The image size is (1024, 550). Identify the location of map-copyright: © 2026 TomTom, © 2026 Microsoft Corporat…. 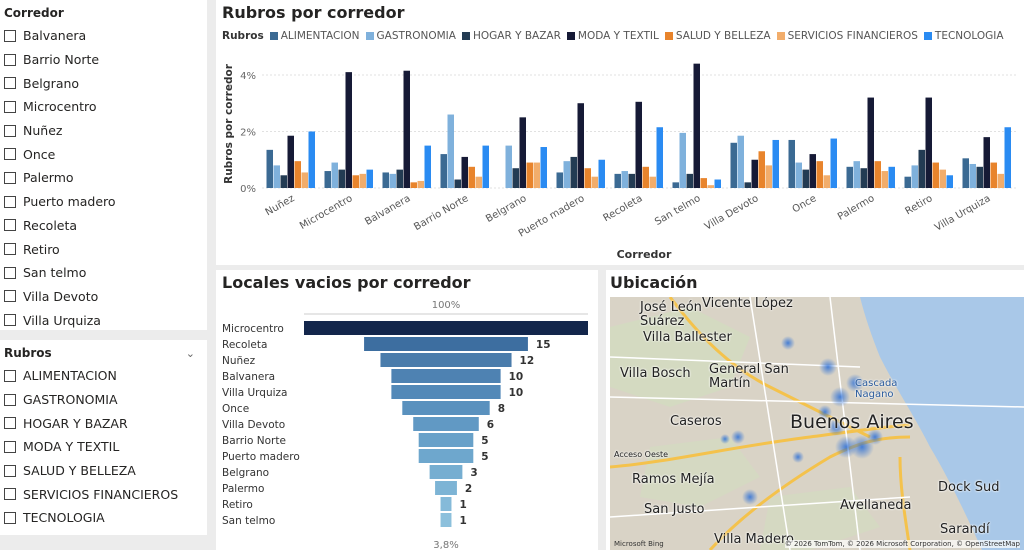
(902, 544).